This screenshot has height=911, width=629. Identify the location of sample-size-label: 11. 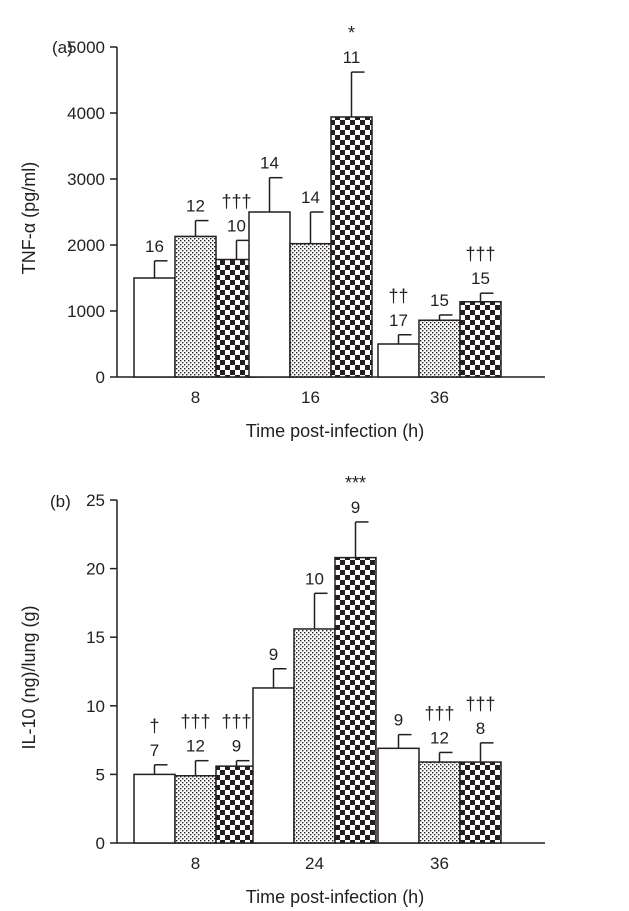
(352, 57).